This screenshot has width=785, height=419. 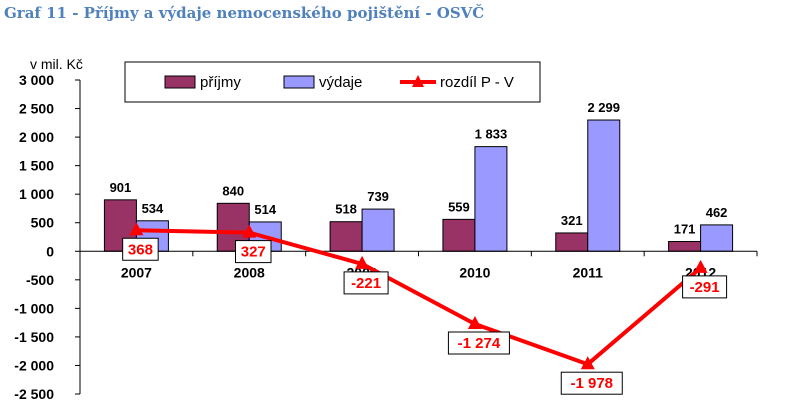 What do you see at coordinates (717, 238) in the screenshot?
I see `bar-vydaje-2012` at bounding box center [717, 238].